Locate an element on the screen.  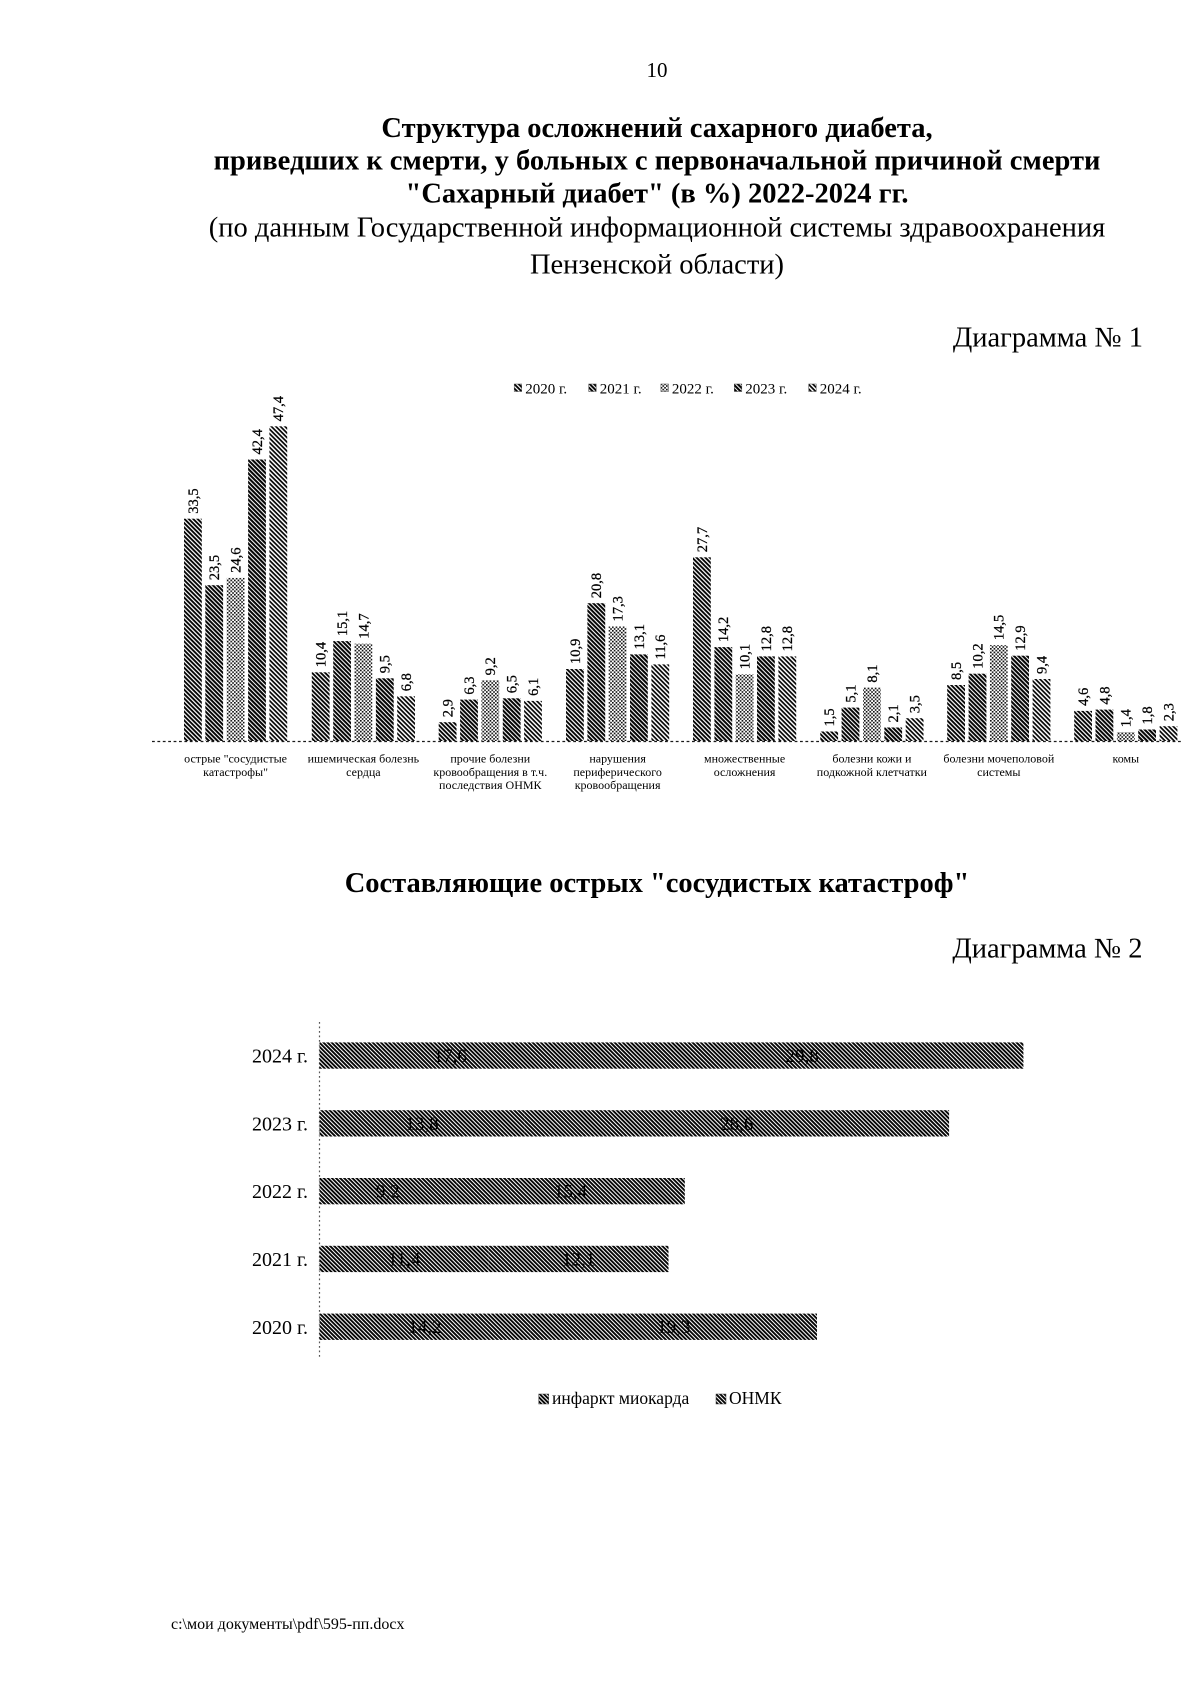
svg-text: 29,8 is located at coordinates (801, 1056).